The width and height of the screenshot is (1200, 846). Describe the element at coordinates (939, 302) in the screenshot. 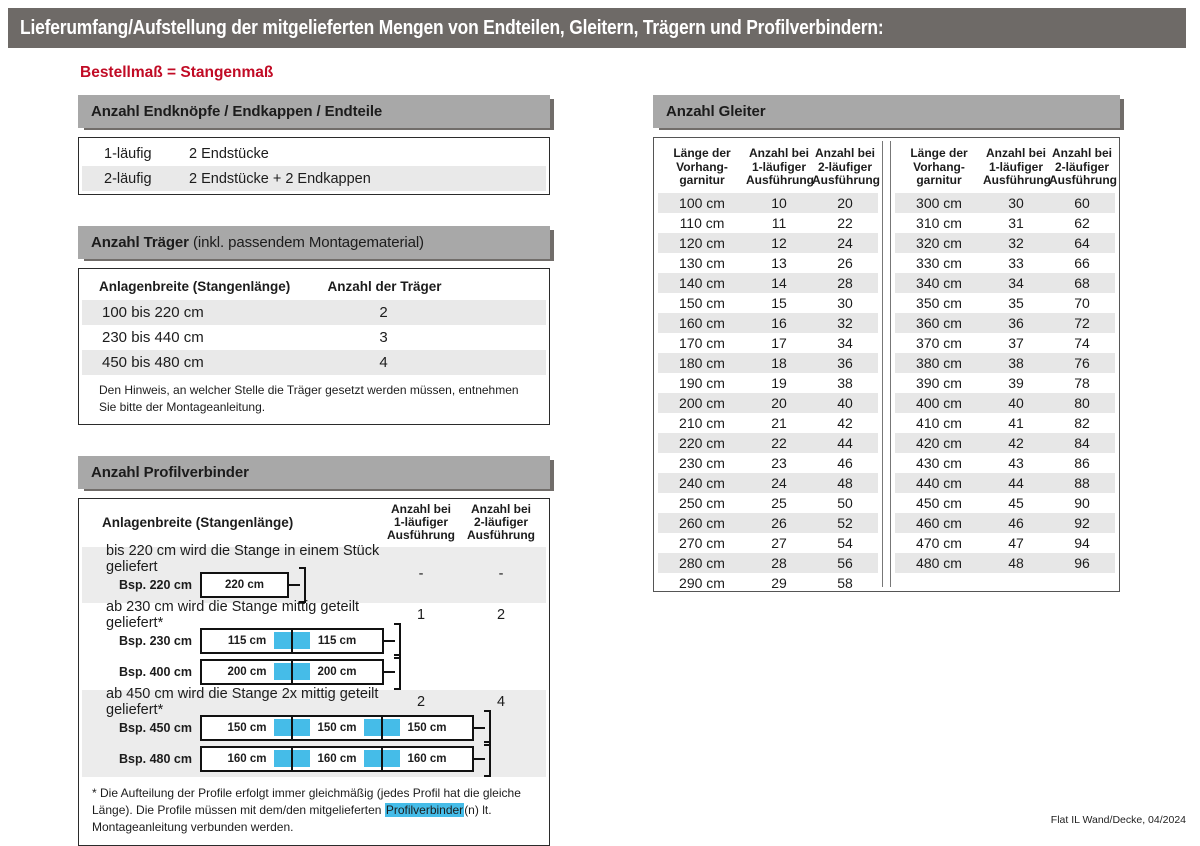

I see `length-cell: 350 cm` at that location.